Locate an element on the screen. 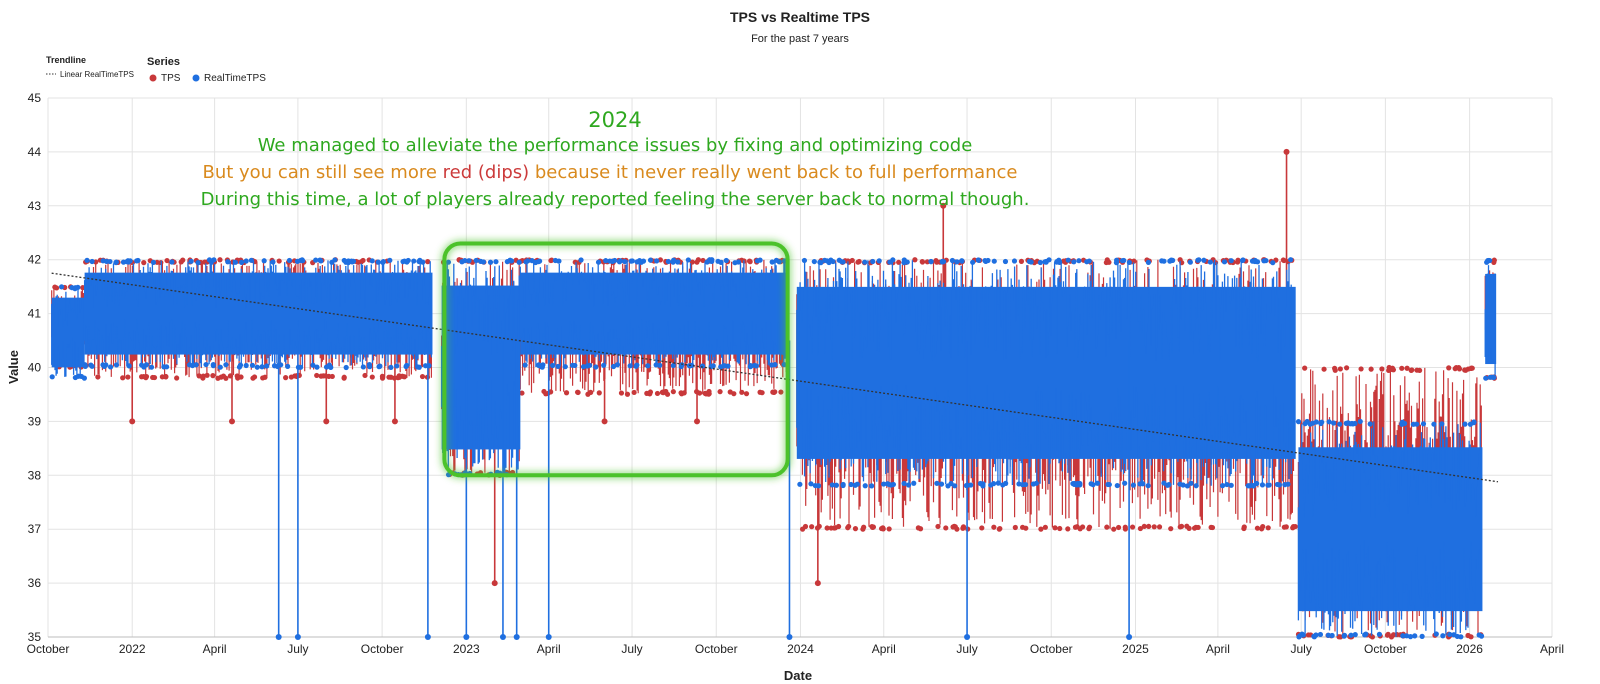 The width and height of the screenshot is (1600, 684). x-tick-label: 2025 is located at coordinates (1135, 649).